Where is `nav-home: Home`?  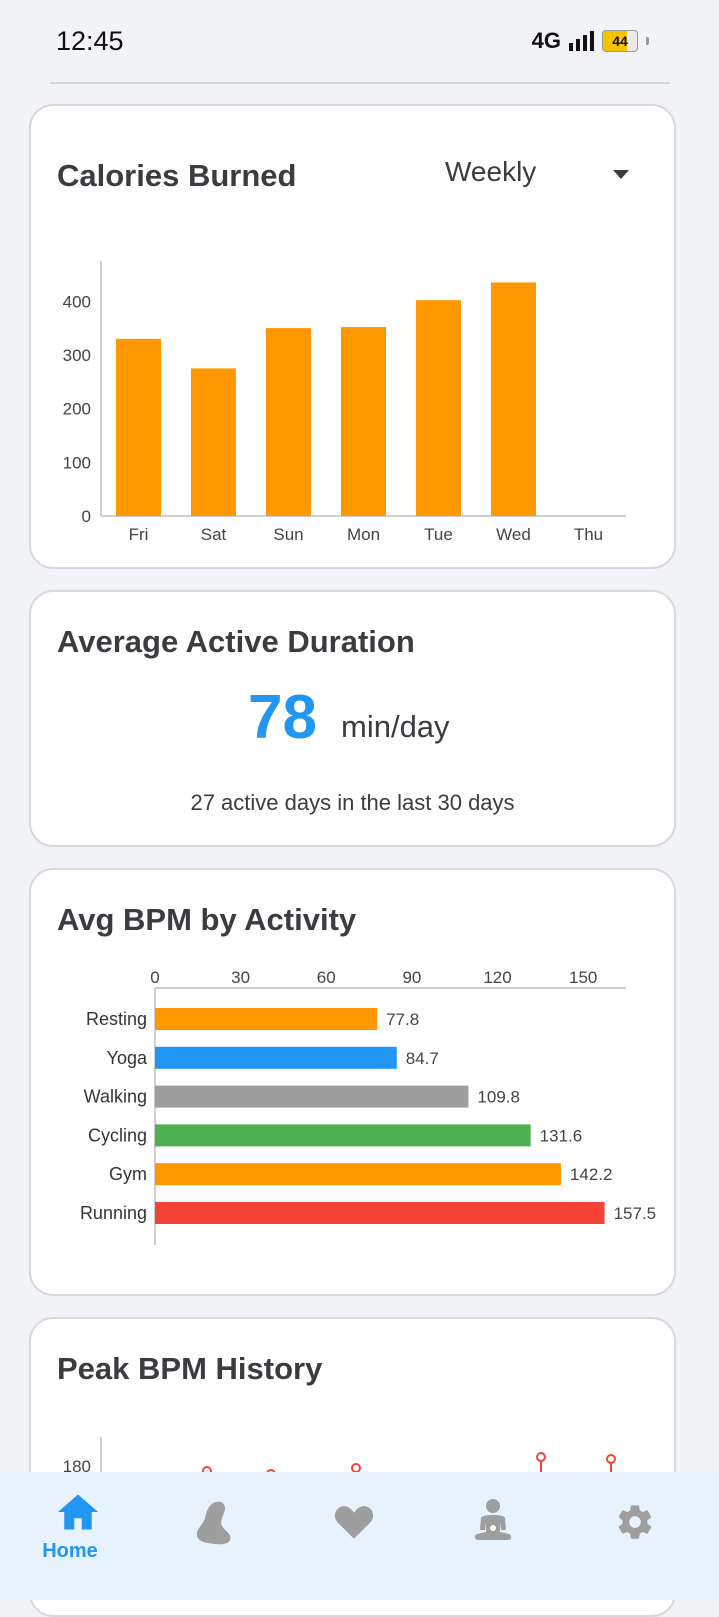 nav-home: Home is located at coordinates (60, 1536).